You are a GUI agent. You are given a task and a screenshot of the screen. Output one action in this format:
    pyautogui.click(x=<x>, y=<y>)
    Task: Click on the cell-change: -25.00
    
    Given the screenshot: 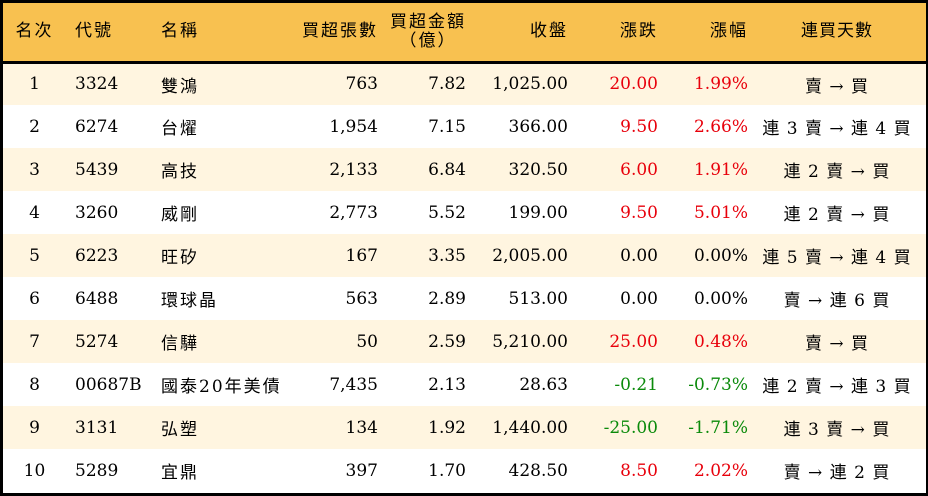 What is the action you would take?
    pyautogui.click(x=630, y=427)
    